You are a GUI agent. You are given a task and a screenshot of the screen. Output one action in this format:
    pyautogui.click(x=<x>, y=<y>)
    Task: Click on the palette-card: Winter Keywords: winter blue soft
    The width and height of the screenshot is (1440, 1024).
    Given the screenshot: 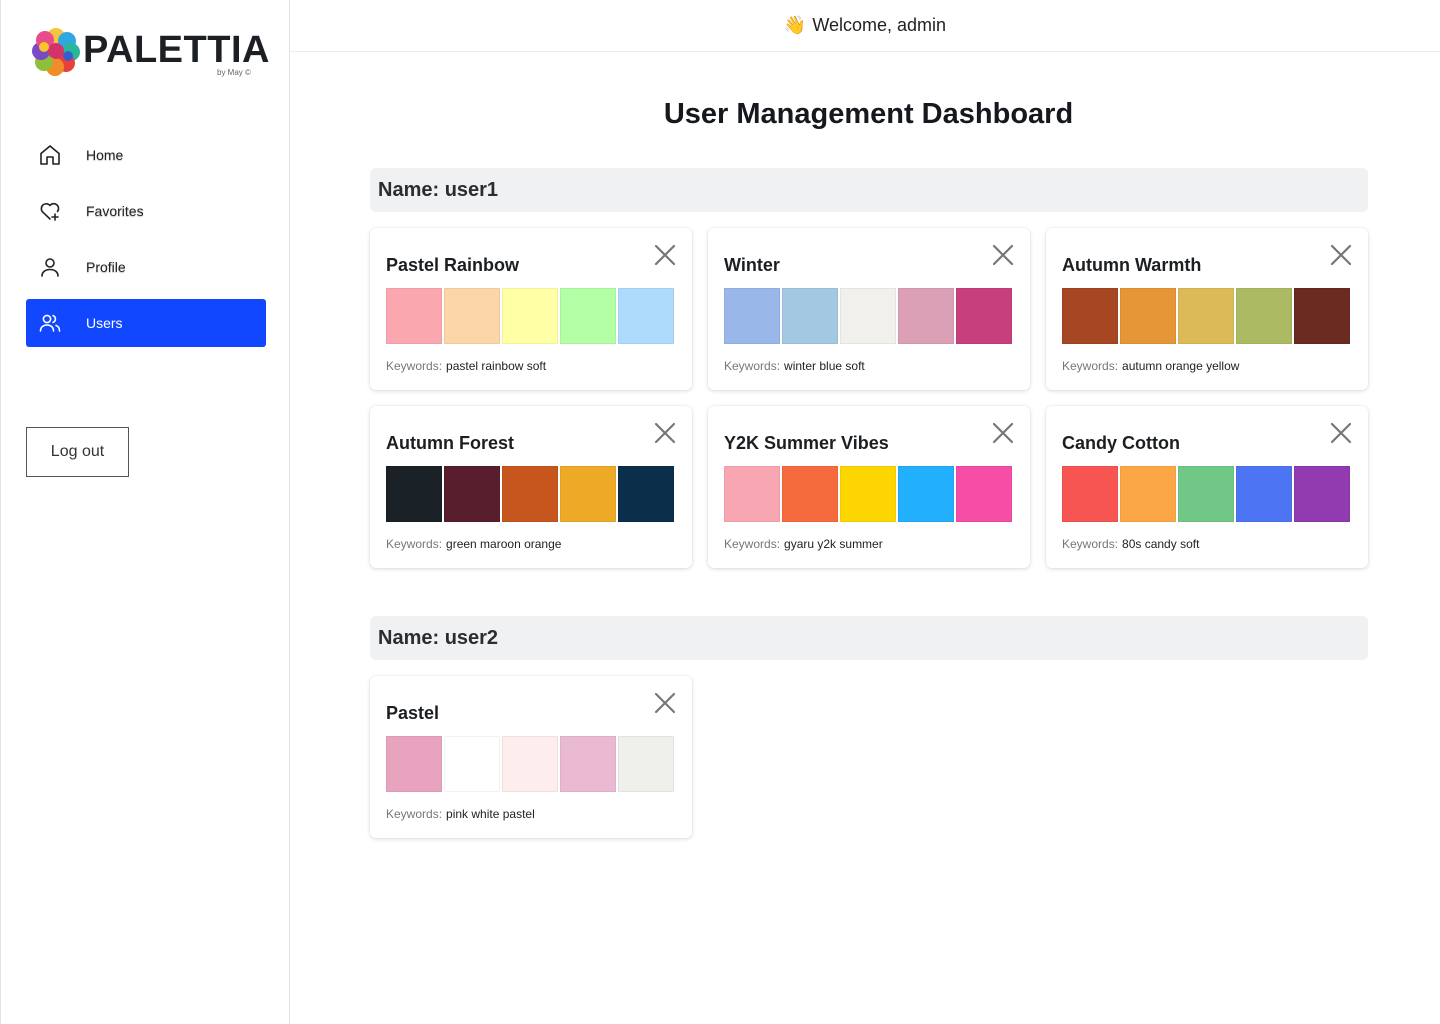 What is the action you would take?
    pyautogui.click(x=869, y=309)
    